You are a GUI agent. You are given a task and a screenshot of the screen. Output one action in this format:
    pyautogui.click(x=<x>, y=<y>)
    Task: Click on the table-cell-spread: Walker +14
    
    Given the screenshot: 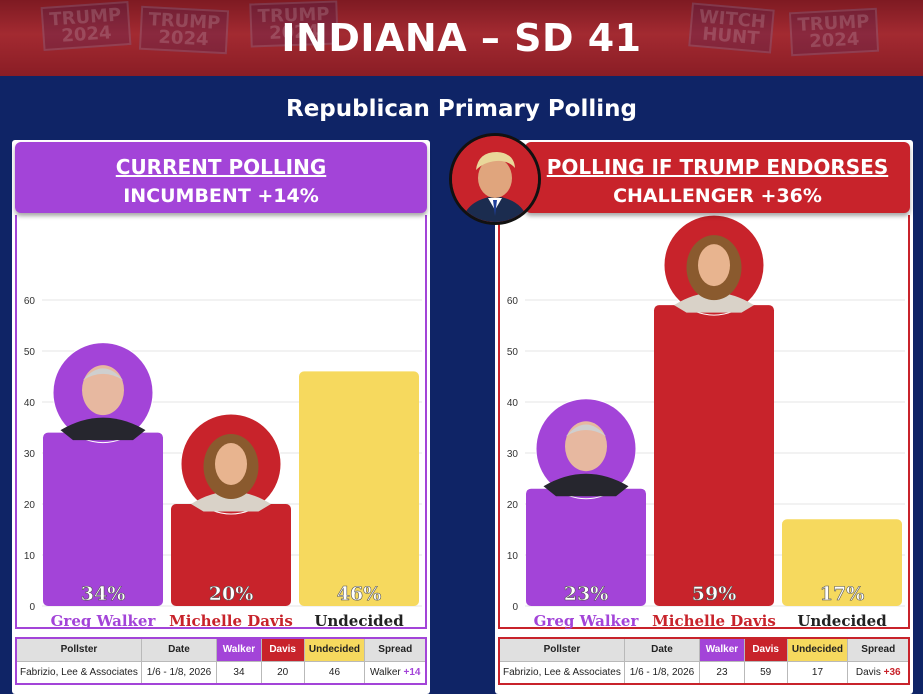 What is the action you would take?
    pyautogui.click(x=395, y=672)
    